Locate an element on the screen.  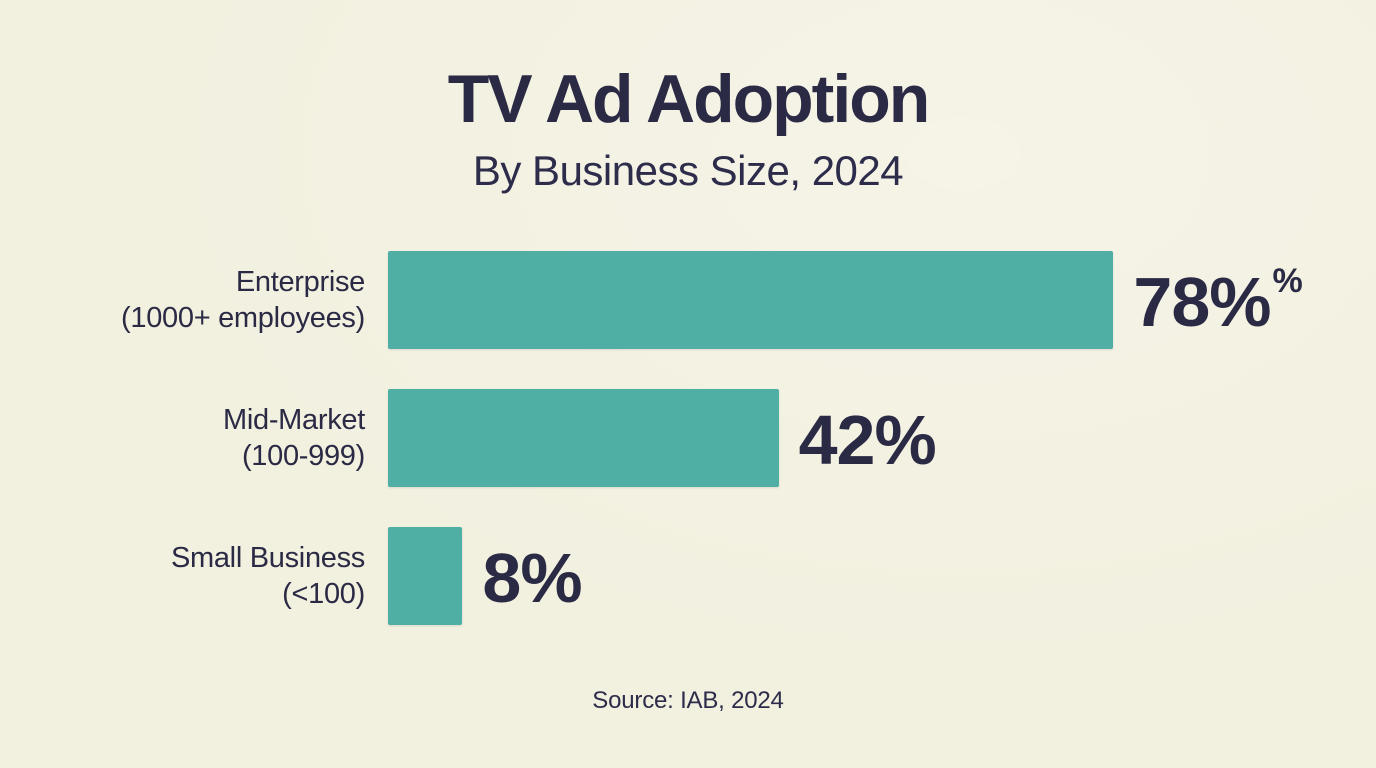
chart-row-mid-market: Mid-Market (100-999) 42% is located at coordinates (688, 438).